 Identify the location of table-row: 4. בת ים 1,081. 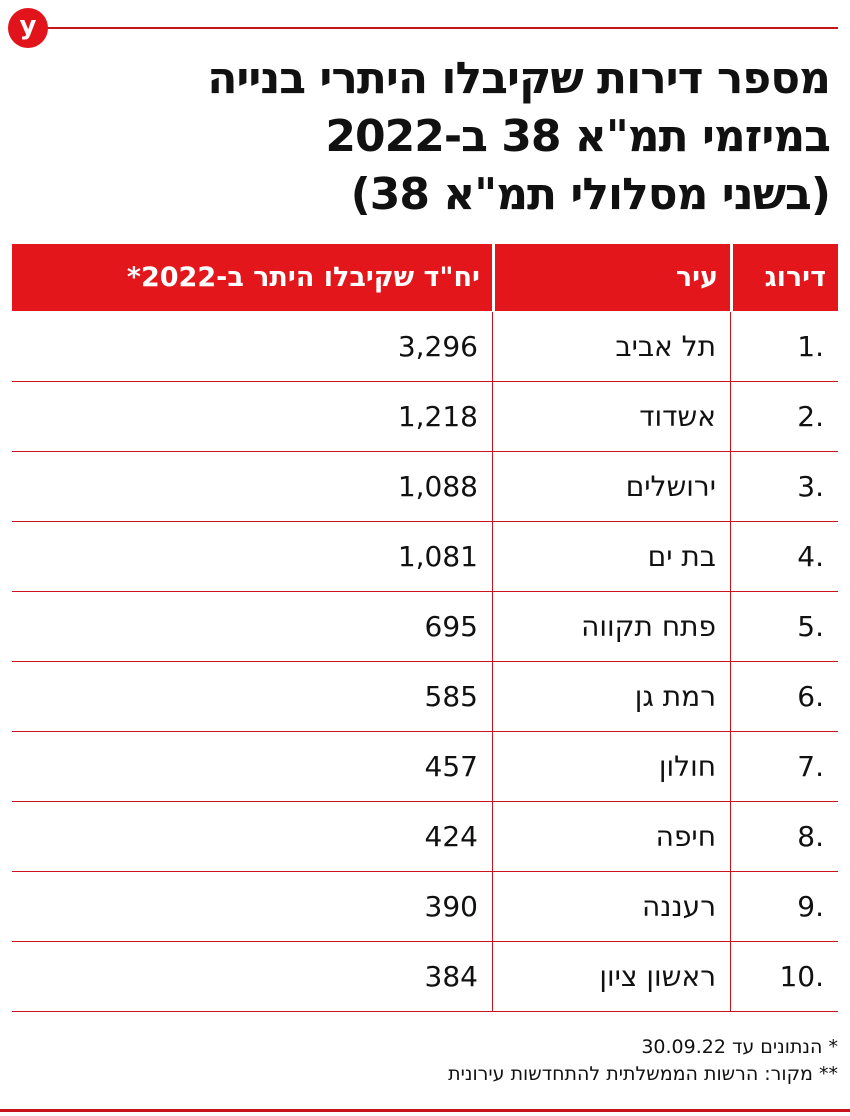
(425, 557).